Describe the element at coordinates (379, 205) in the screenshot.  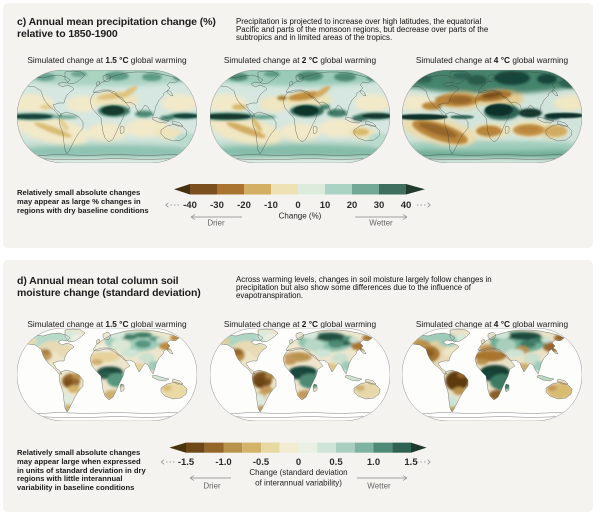
I see `svg-text: 30` at that location.